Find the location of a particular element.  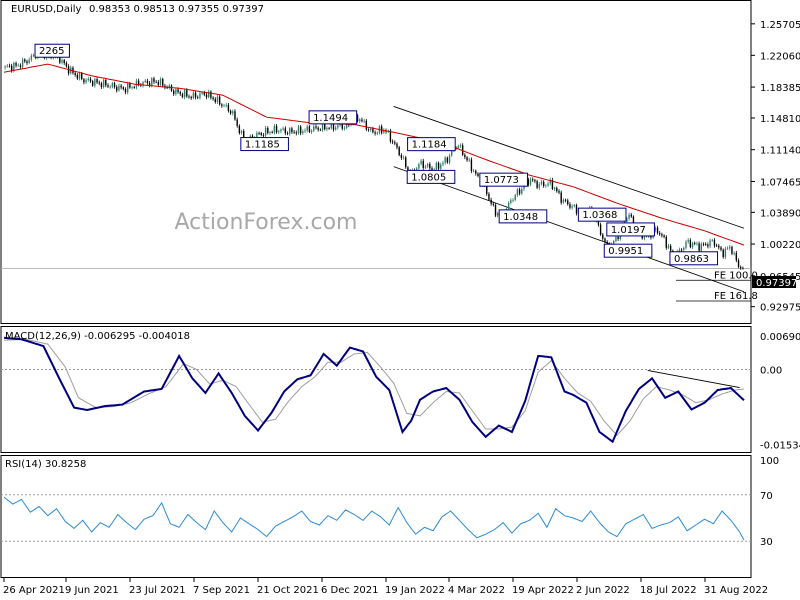

macd-title: MACD(12,26,9) -0.006295 -0.004018 is located at coordinates (97, 336).